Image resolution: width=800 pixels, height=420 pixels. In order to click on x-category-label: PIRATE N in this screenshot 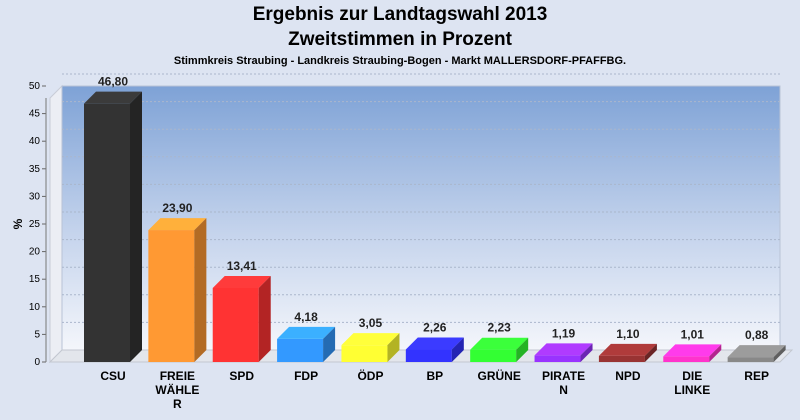, I will do `click(563, 383)`.